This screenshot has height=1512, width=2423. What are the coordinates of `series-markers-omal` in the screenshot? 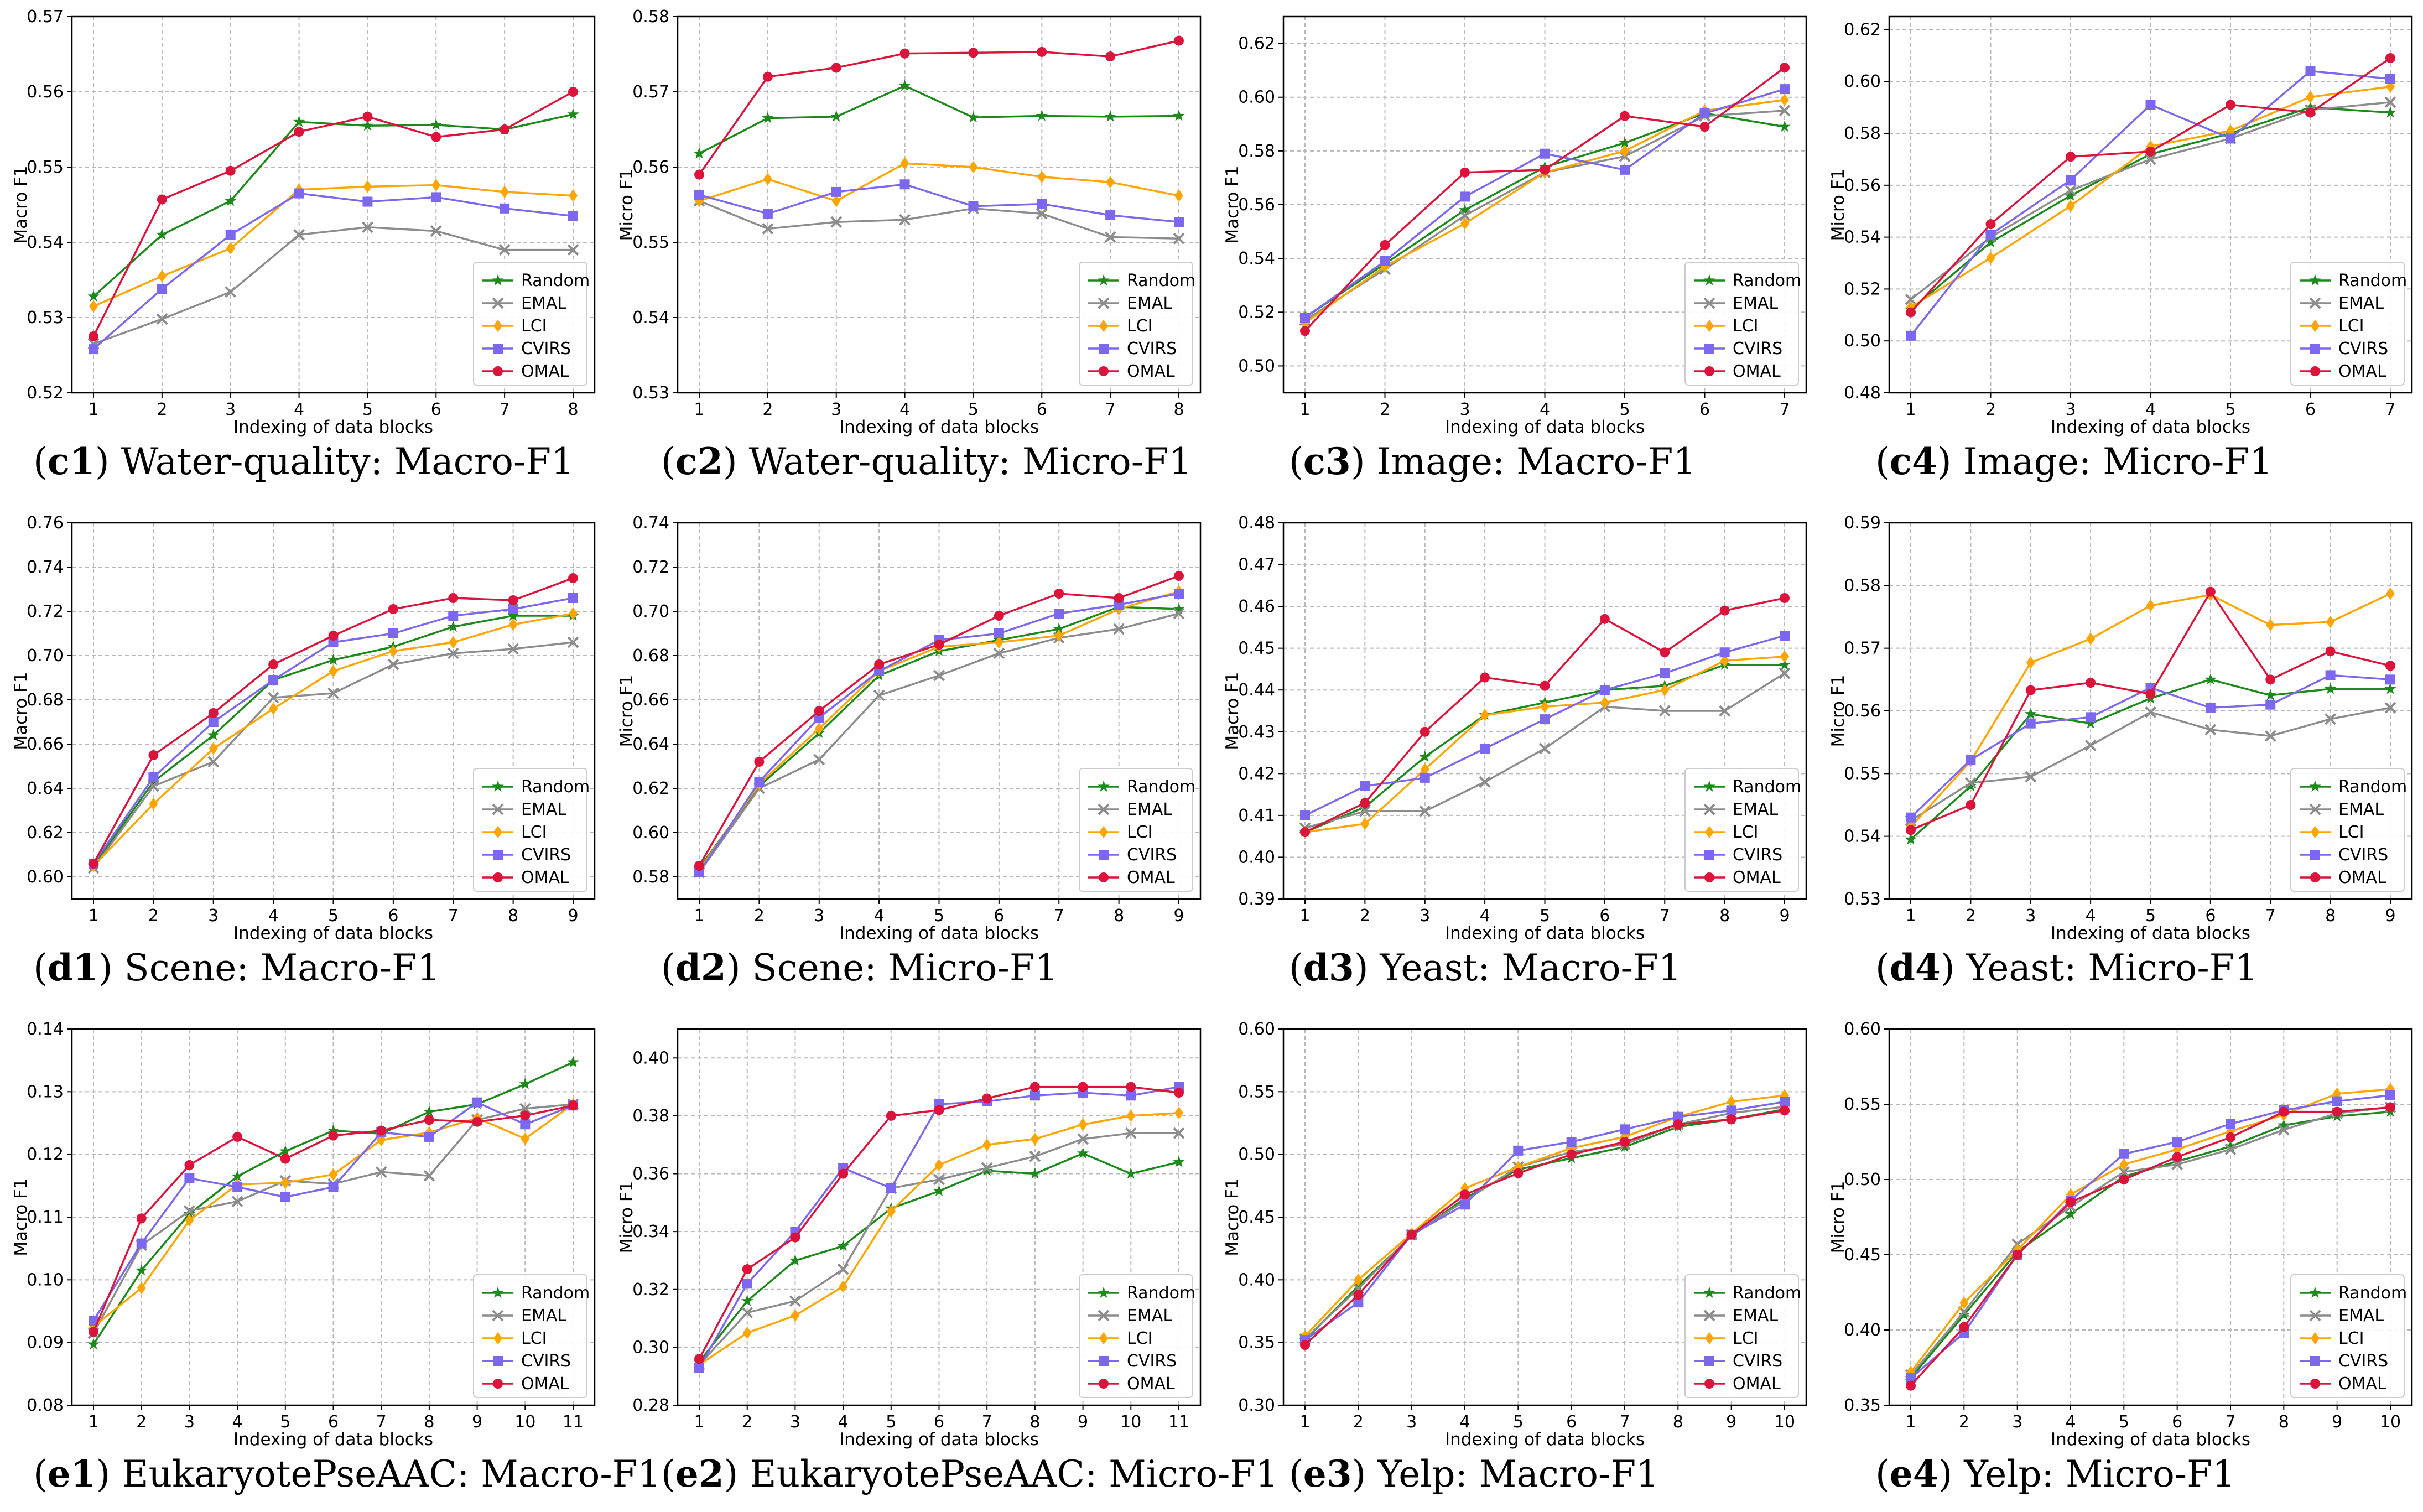 It's located at (939, 721).